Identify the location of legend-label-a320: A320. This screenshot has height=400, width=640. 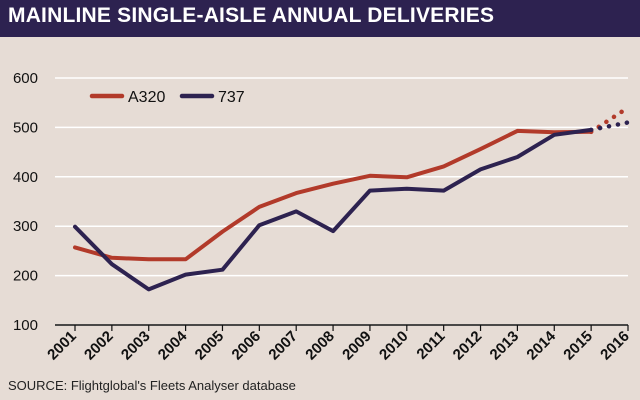
(146, 97).